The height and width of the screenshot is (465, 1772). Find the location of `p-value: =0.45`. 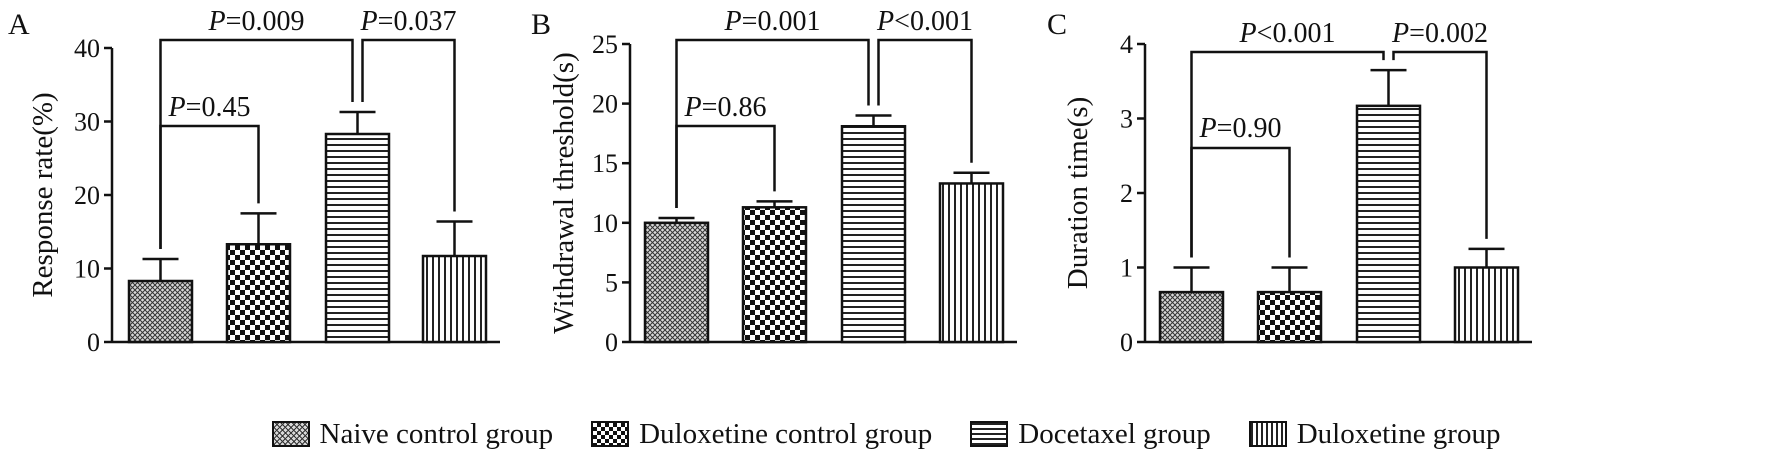

p-value: =0.45 is located at coordinates (218, 107).